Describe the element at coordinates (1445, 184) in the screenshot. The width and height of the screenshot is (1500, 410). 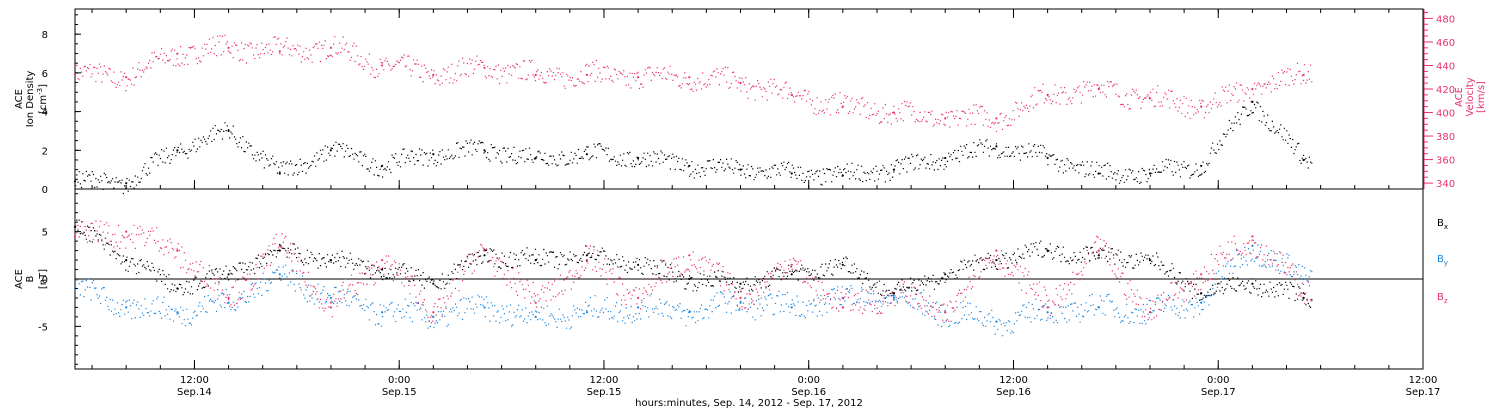
I see `velocity-tick-label: 340` at that location.